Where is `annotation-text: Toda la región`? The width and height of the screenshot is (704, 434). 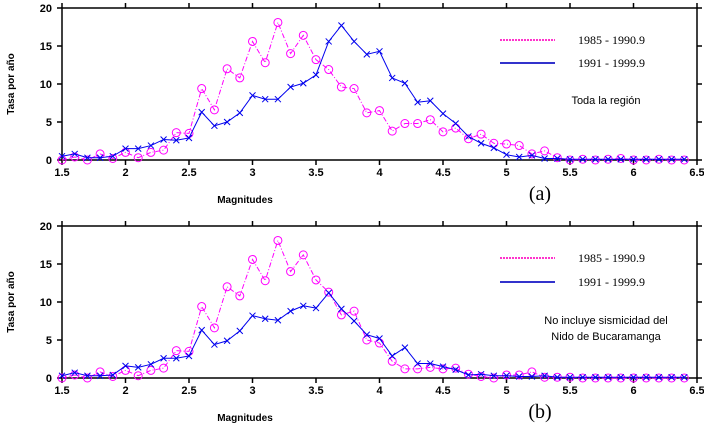
annotation-text: Toda la región is located at coordinates (605, 101).